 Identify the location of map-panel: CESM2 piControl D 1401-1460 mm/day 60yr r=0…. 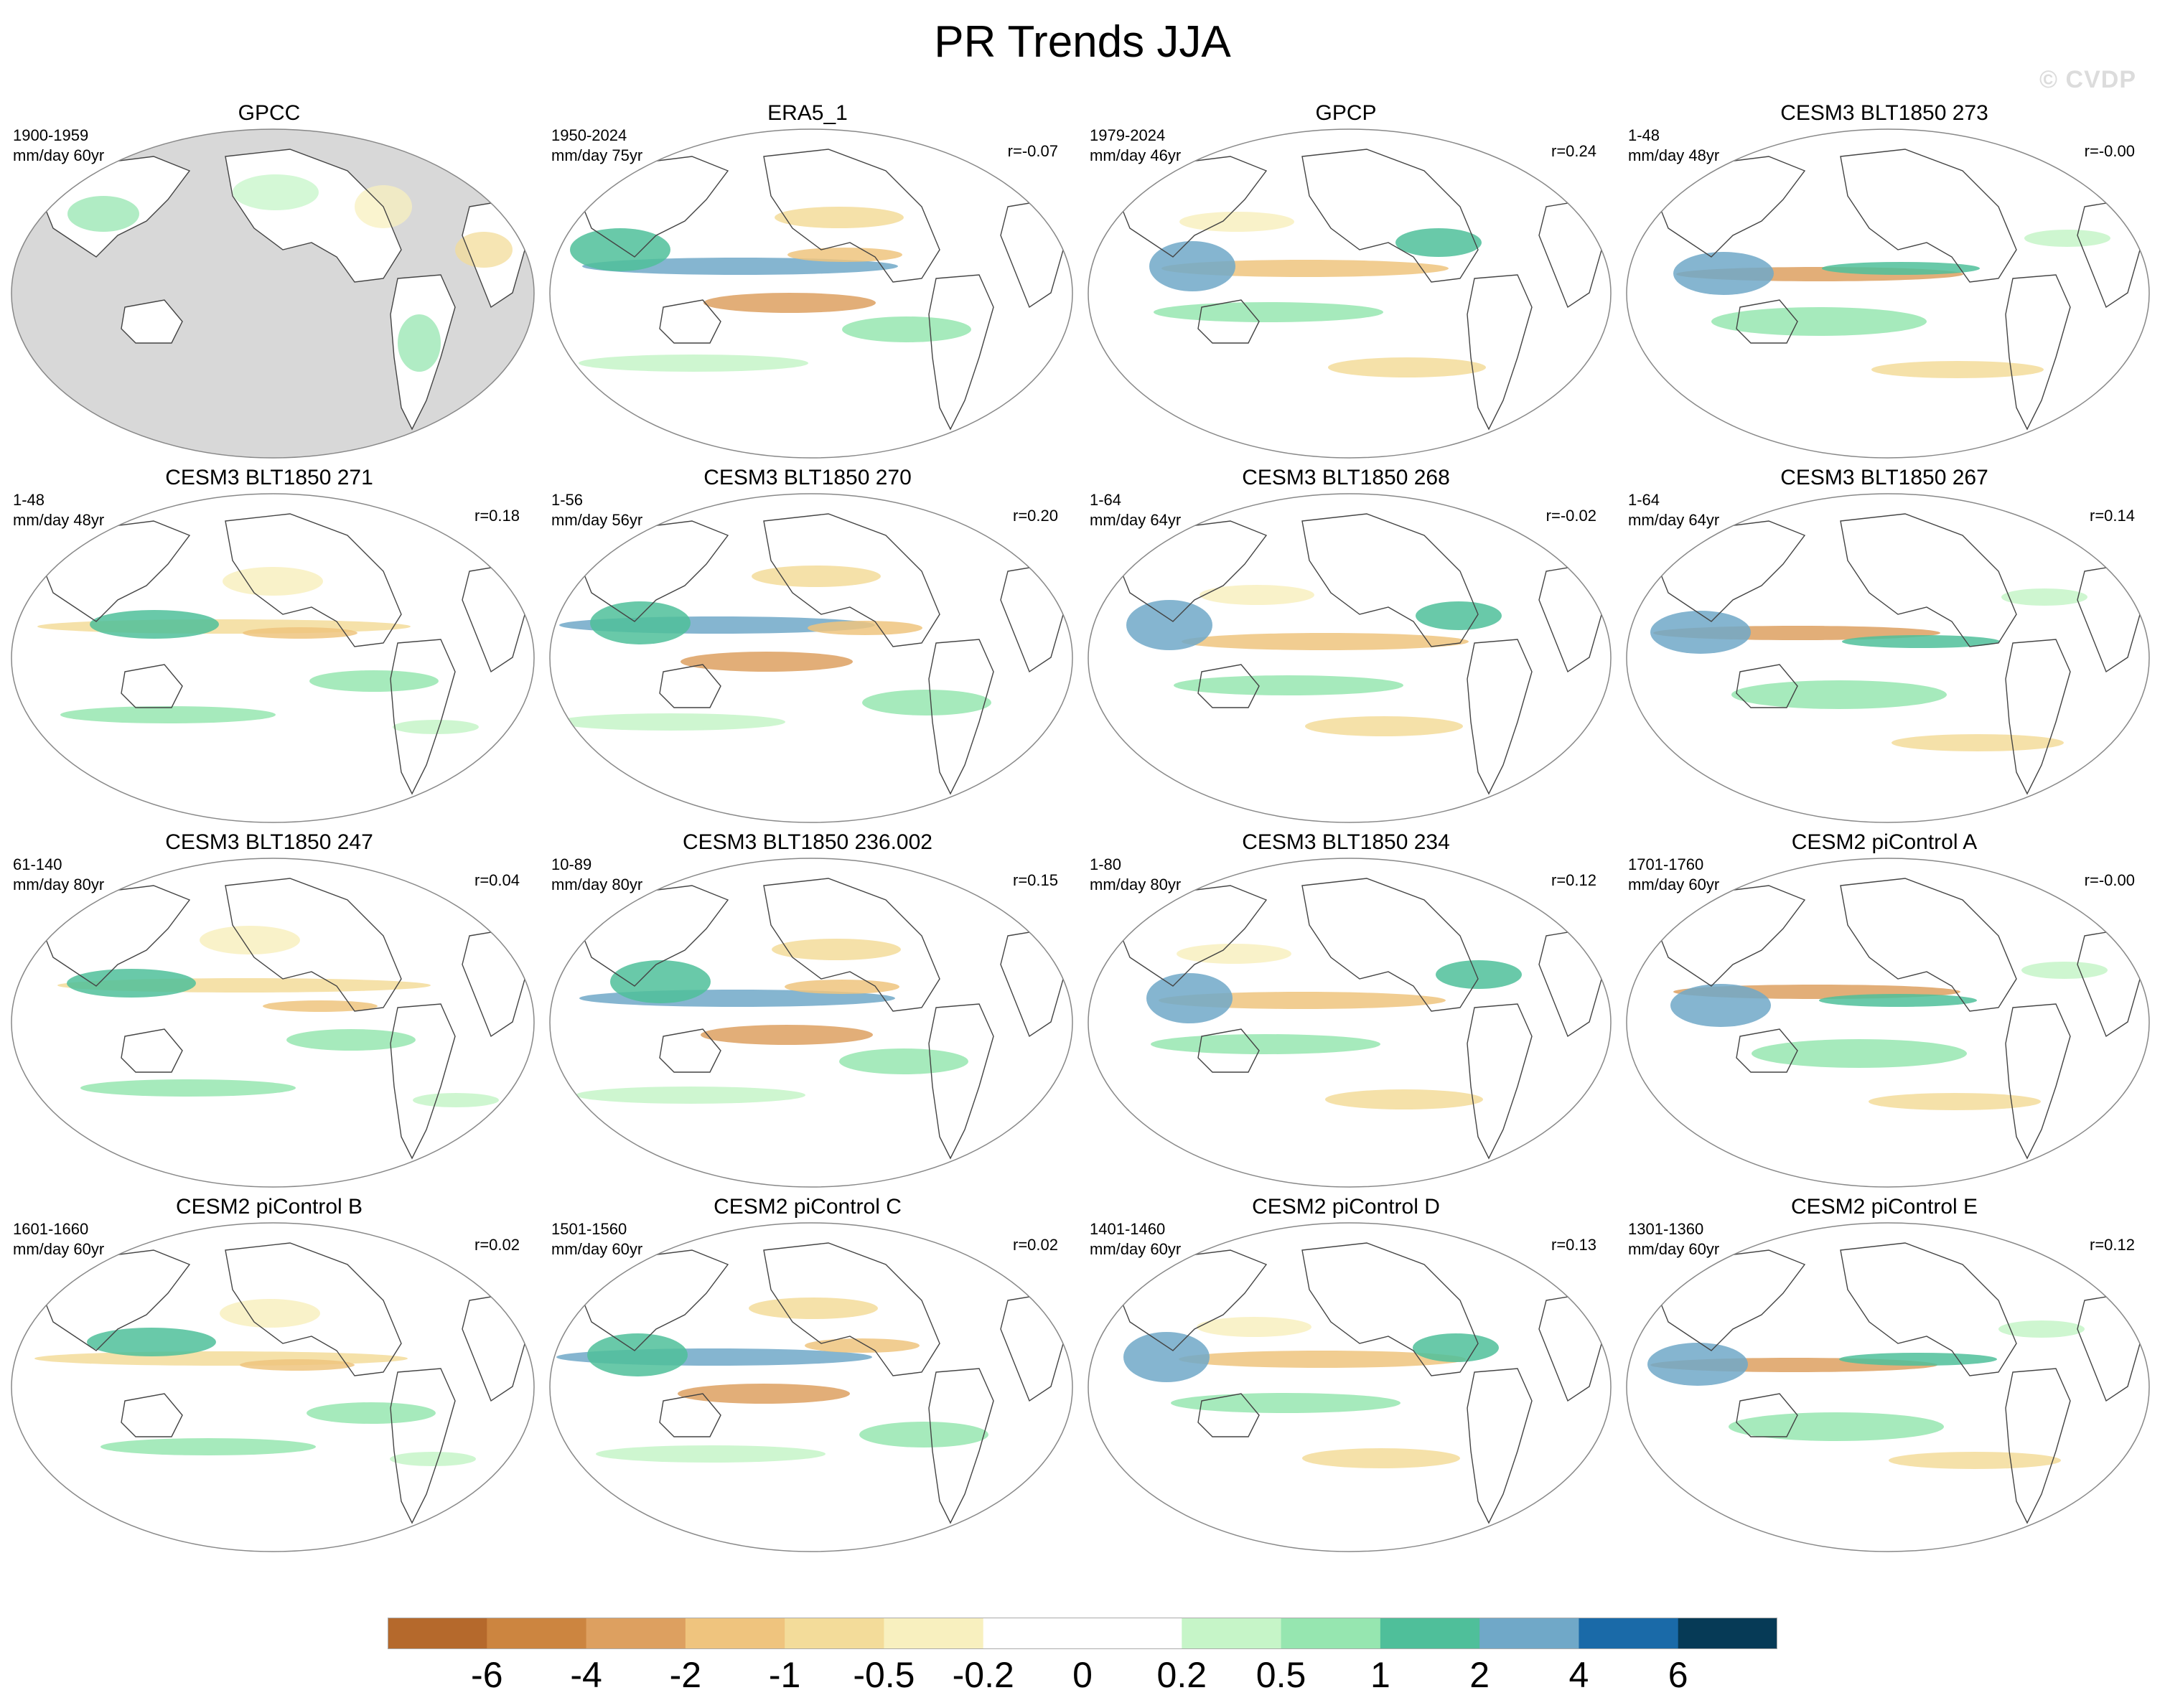
(1346, 1373).